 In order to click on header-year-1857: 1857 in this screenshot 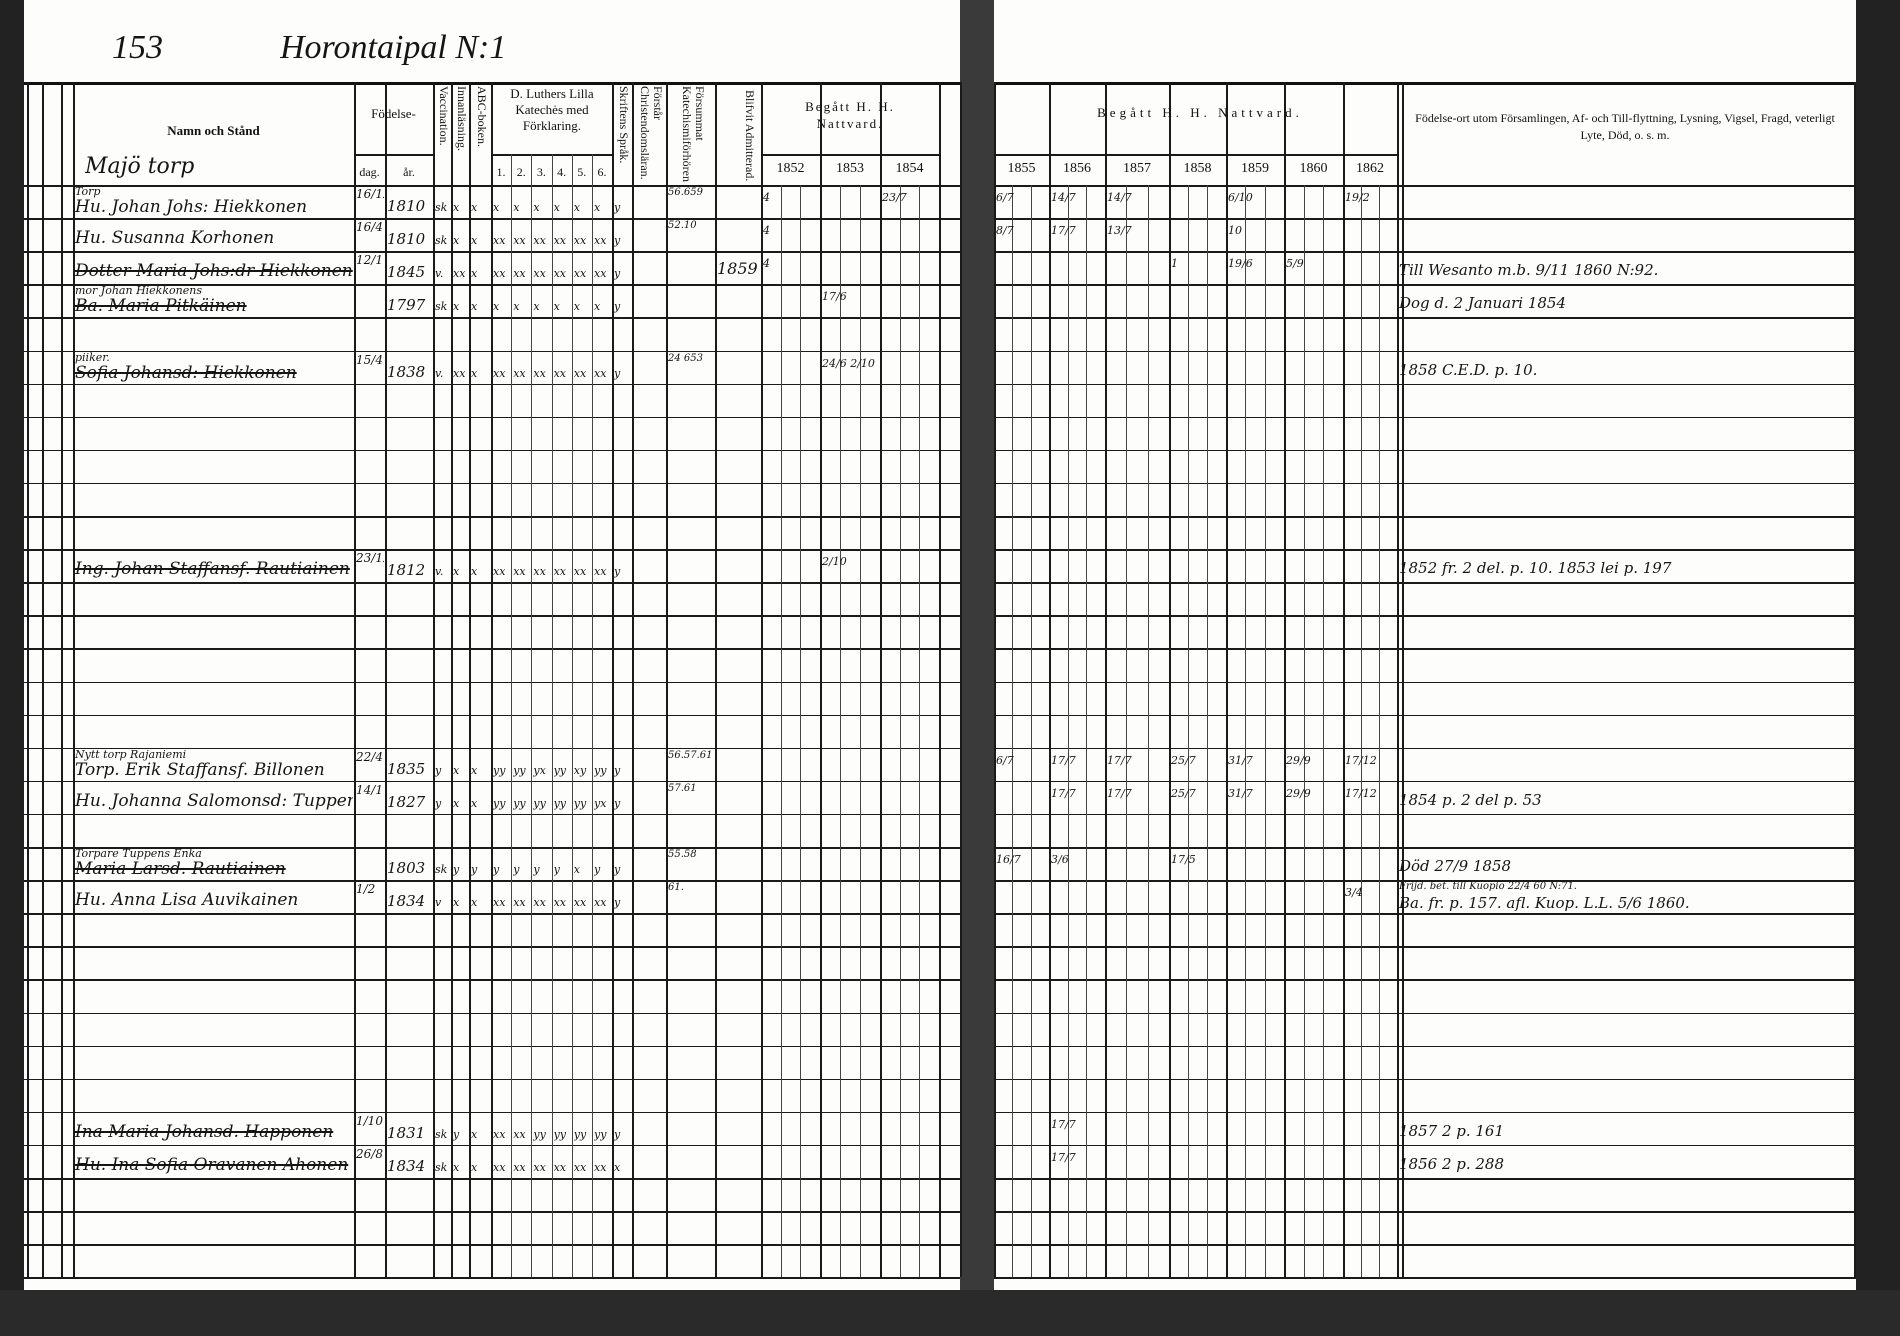, I will do `click(1137, 168)`.